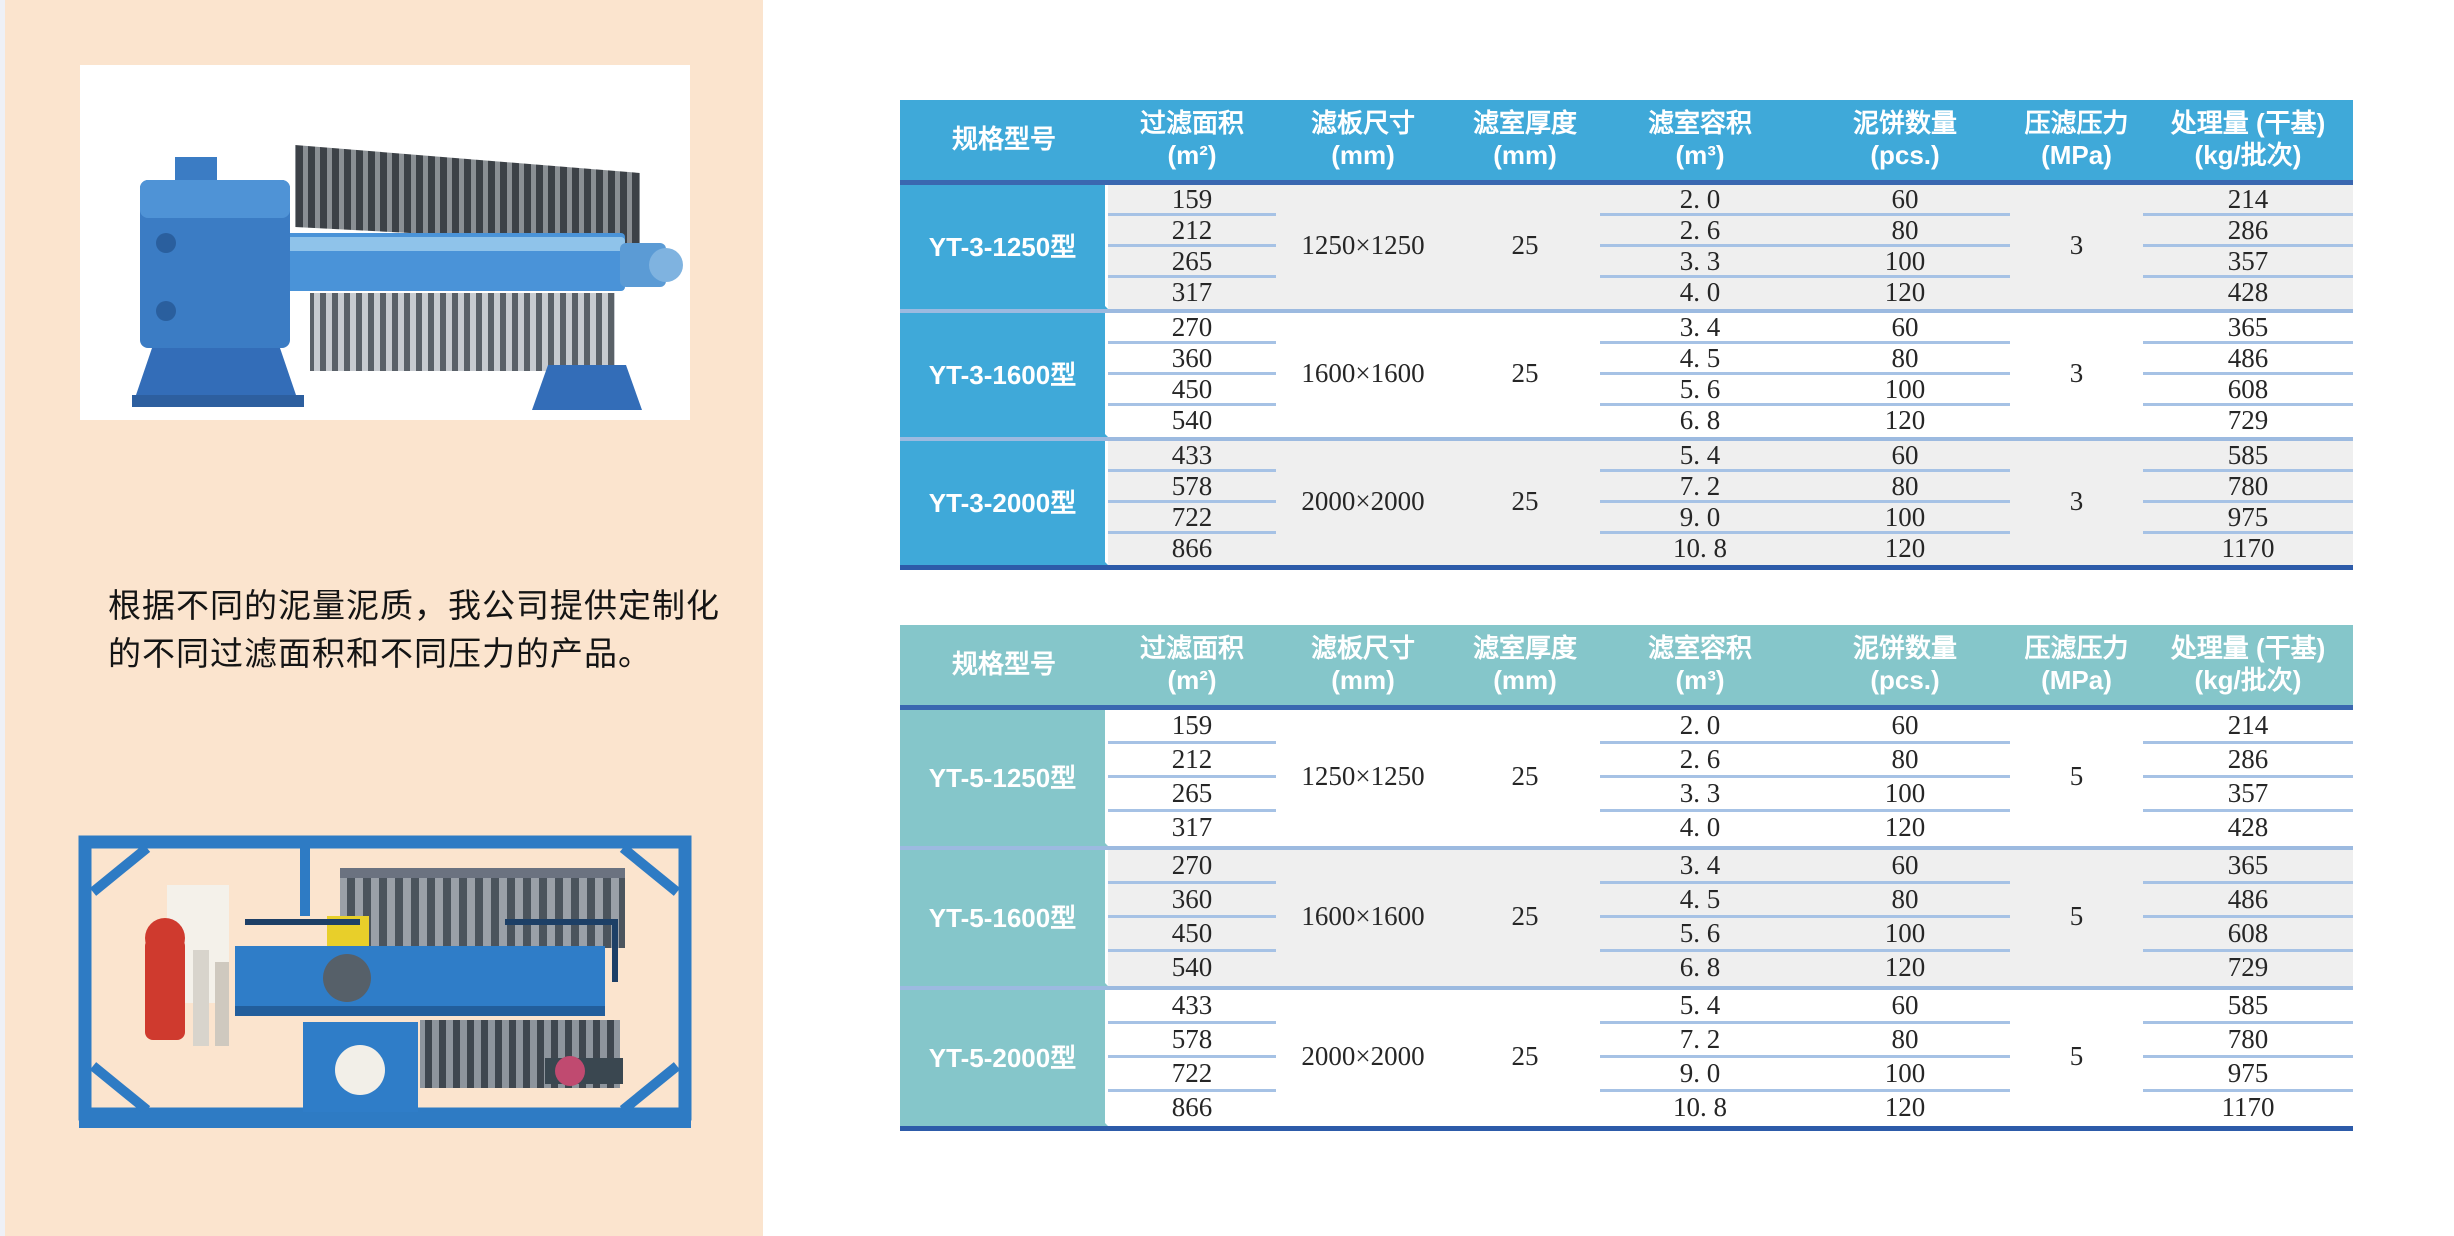 Image resolution: width=2454 pixels, height=1236 pixels. What do you see at coordinates (2248, 487) in the screenshot?
I see `capacity-cell: 780` at bounding box center [2248, 487].